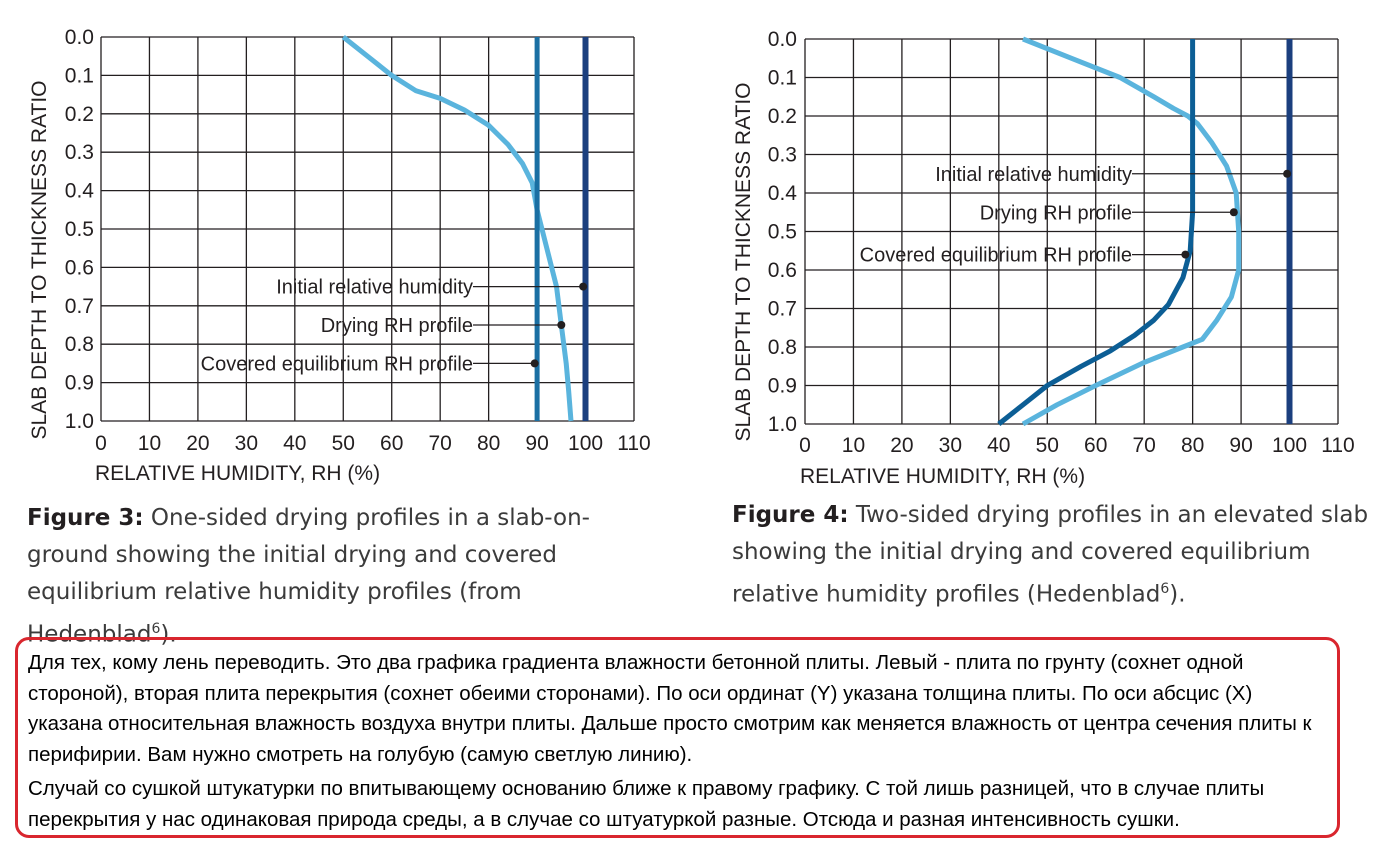 The width and height of the screenshot is (1394, 855). I want to click on chart2-x-tick-label: 110, so click(1337, 445).